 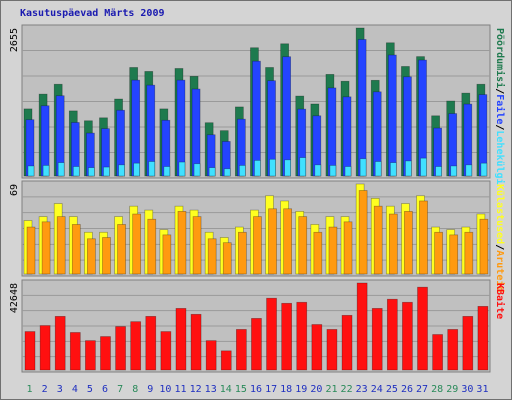 What do you see at coordinates (92, 13) in the screenshot?
I see `chart-title: Kasutuspäevad Märts 2009` at bounding box center [92, 13].